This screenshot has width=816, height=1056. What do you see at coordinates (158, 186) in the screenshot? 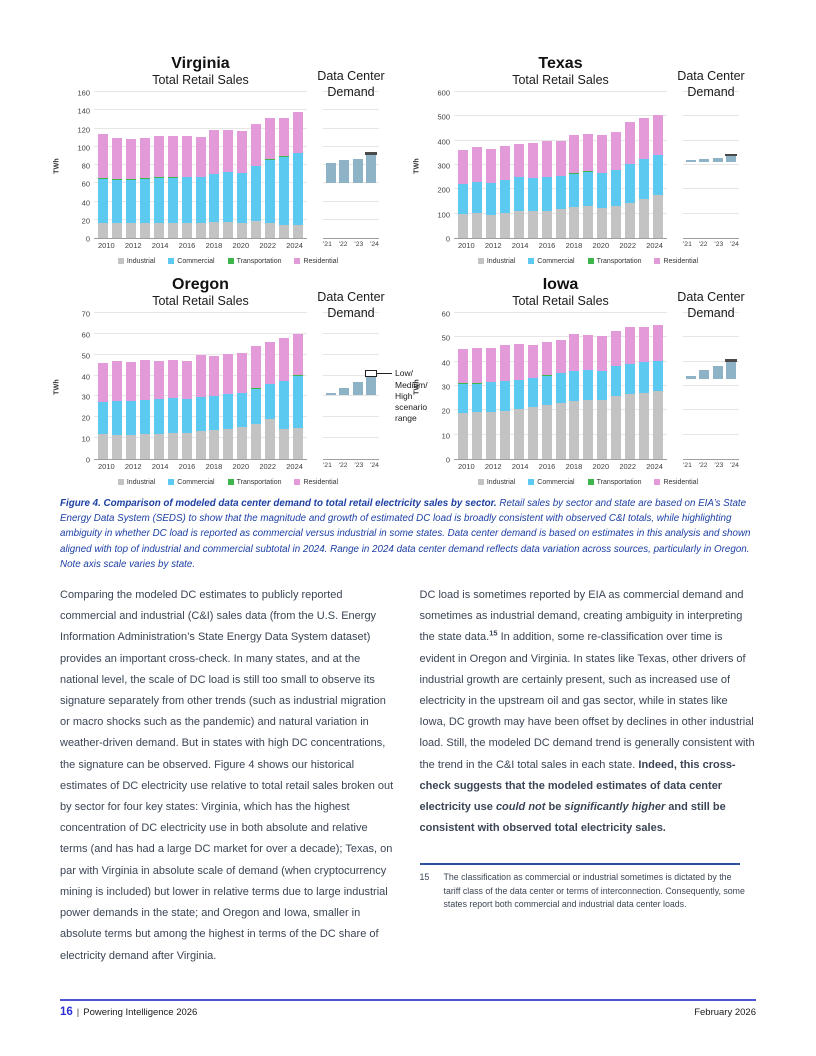
I see `stacked-bar-2014` at bounding box center [158, 186].